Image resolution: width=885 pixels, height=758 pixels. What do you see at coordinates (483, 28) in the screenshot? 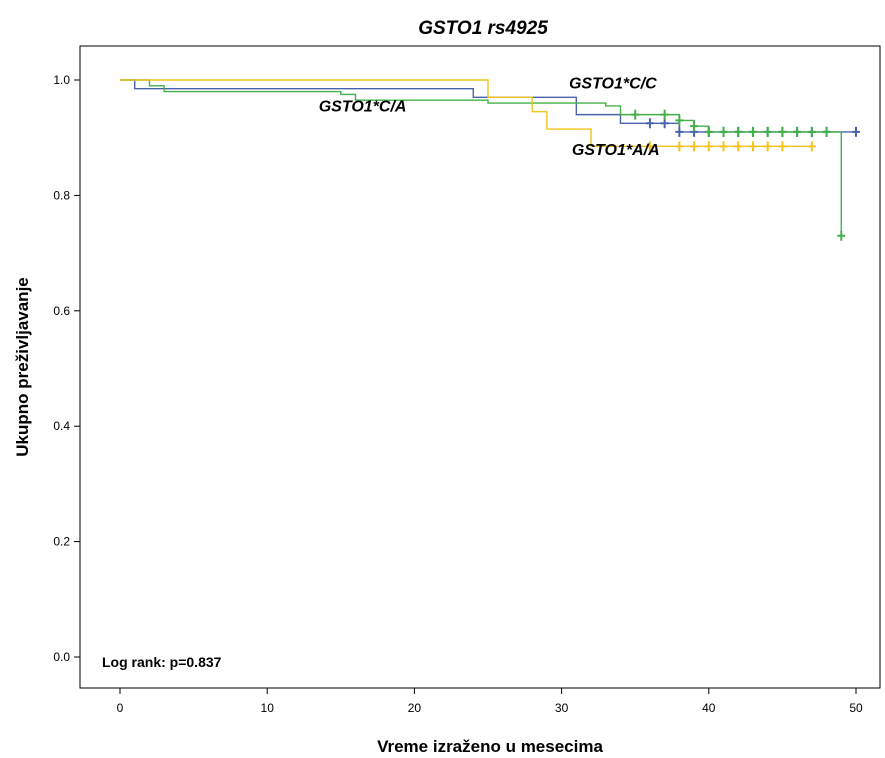
I see `chart-title: GSTO1 rs4925` at bounding box center [483, 28].